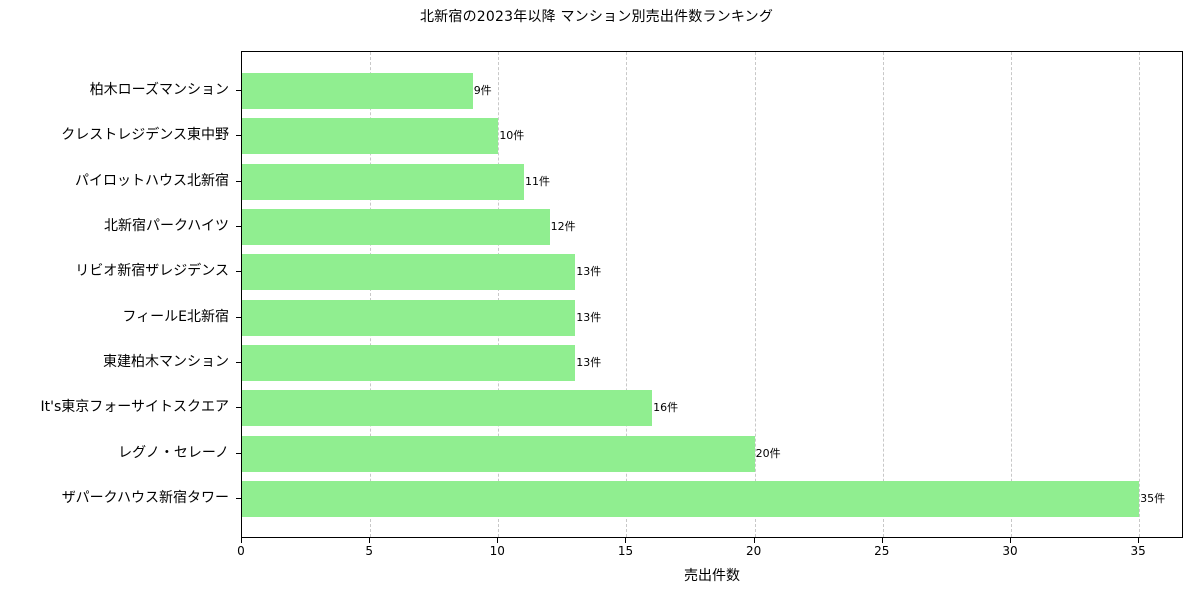 The height and width of the screenshot is (593, 1193). I want to click on x-axis-title: 売出件数, so click(712, 576).